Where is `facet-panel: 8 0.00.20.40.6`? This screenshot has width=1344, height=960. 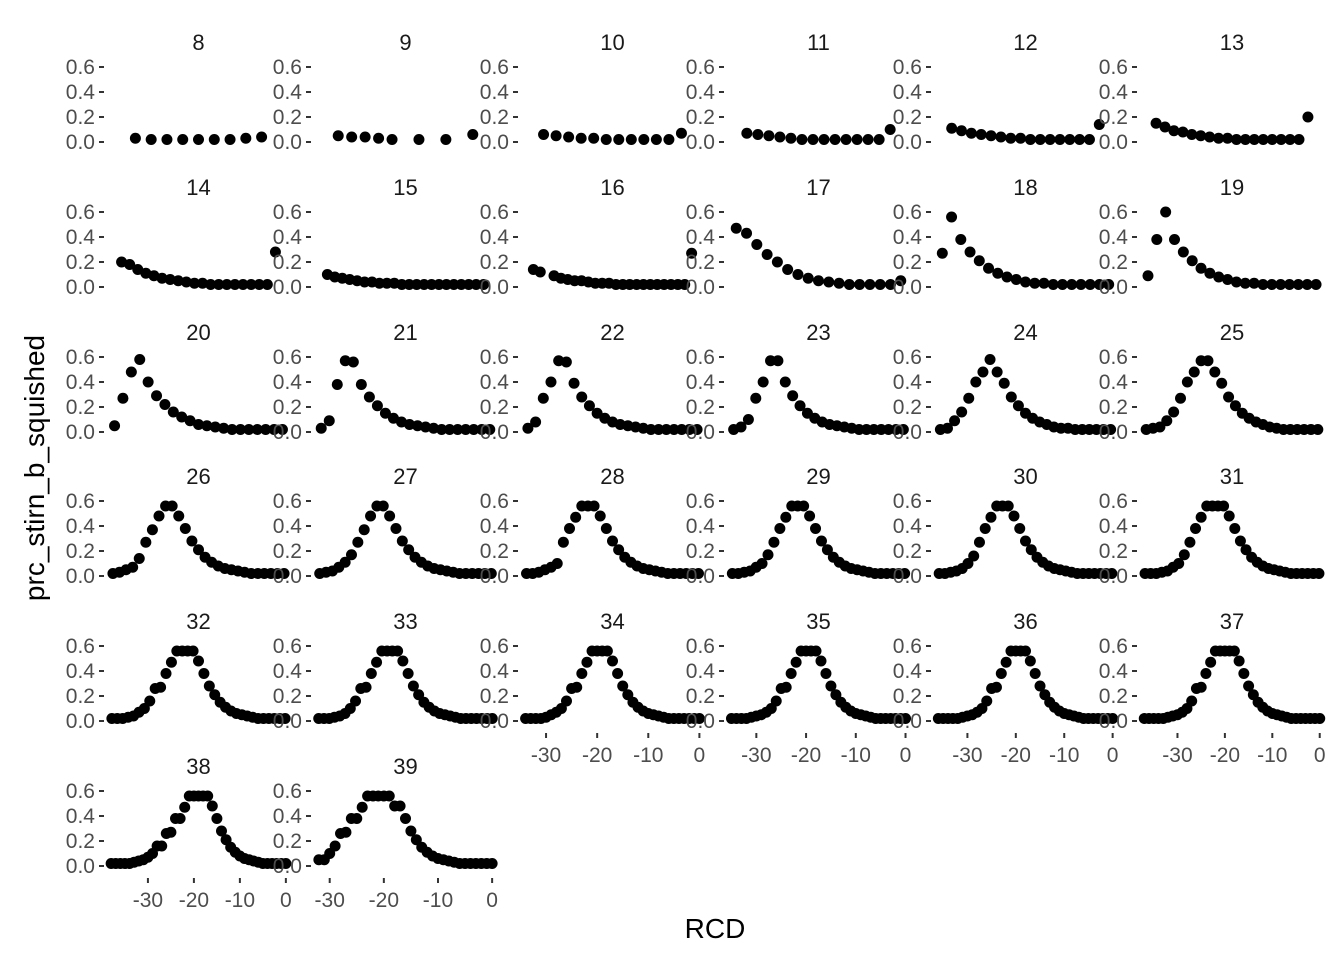
facet-panel: 8 0.00.20.40.6 is located at coordinates (167, 92).